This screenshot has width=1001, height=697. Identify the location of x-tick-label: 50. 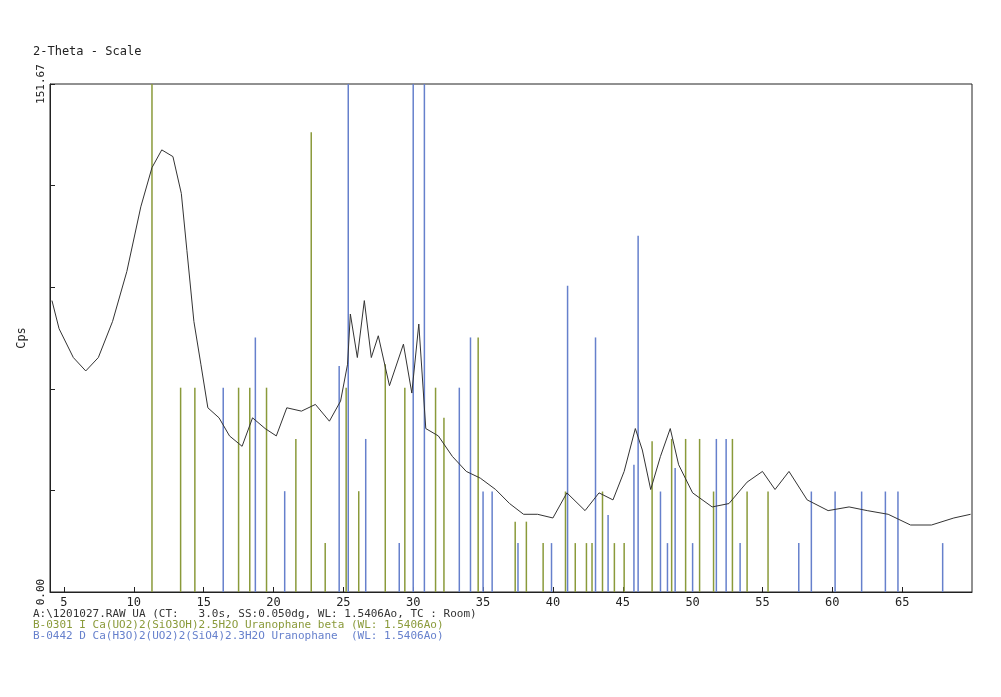
(692, 602).